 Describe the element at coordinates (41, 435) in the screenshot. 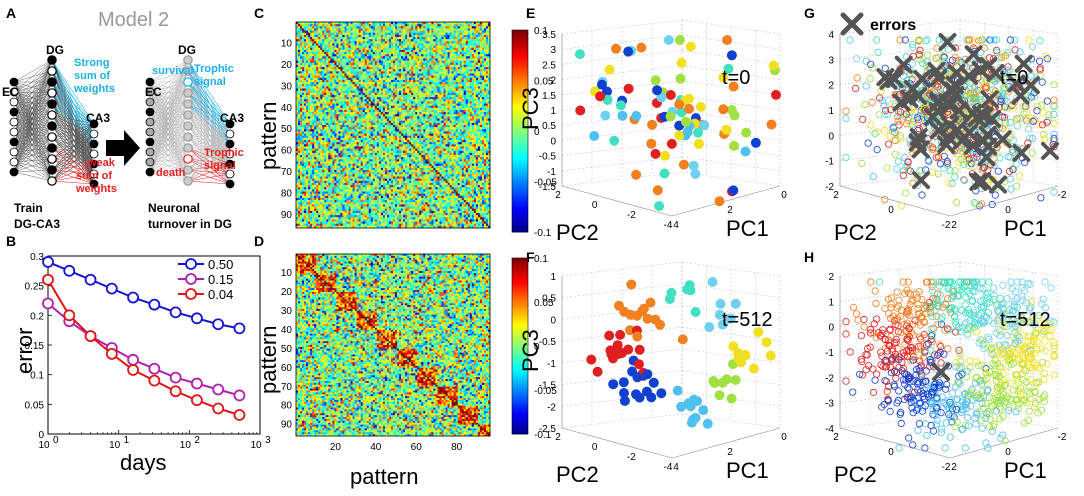

I see `y-tick-label: 0` at that location.